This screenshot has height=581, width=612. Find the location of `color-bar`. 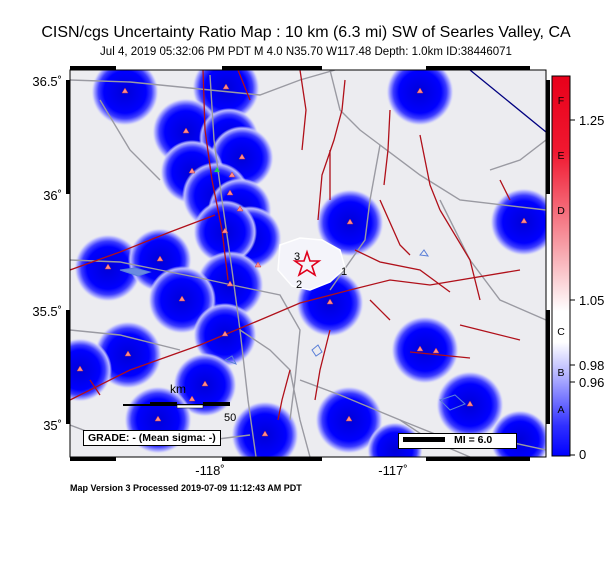

color-bar is located at coordinates (563, 266).